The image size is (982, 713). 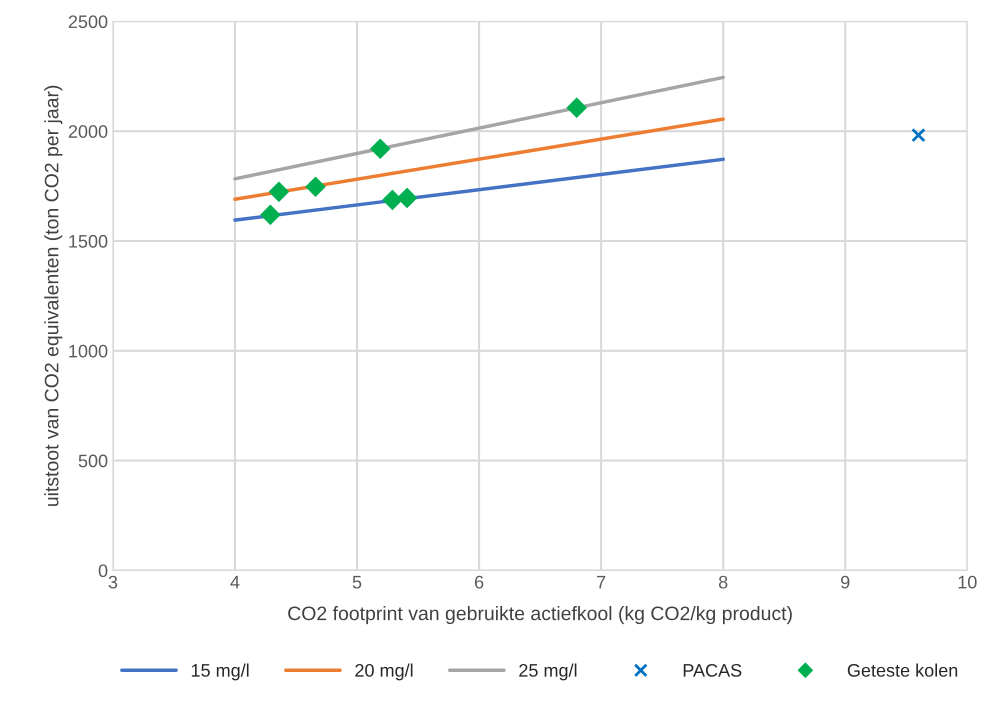 I want to click on y-tick-label: 2500, so click(x=88, y=21).